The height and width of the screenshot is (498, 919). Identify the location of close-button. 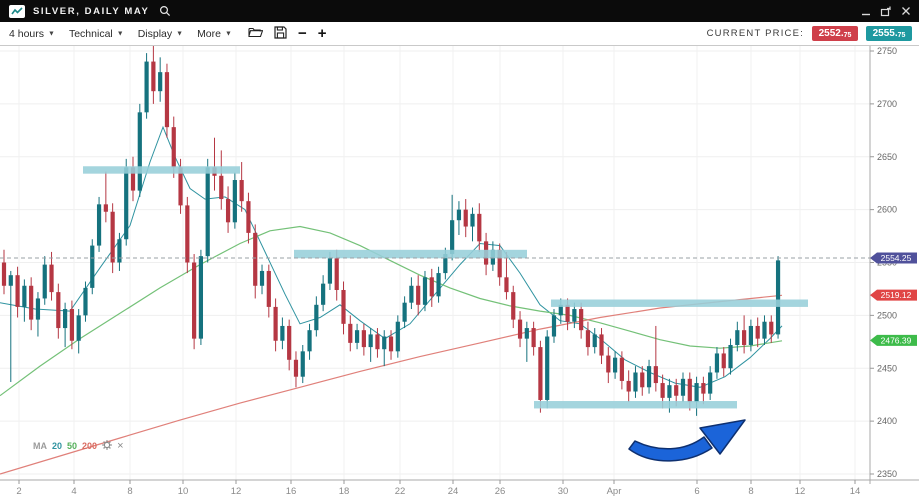
(906, 11).